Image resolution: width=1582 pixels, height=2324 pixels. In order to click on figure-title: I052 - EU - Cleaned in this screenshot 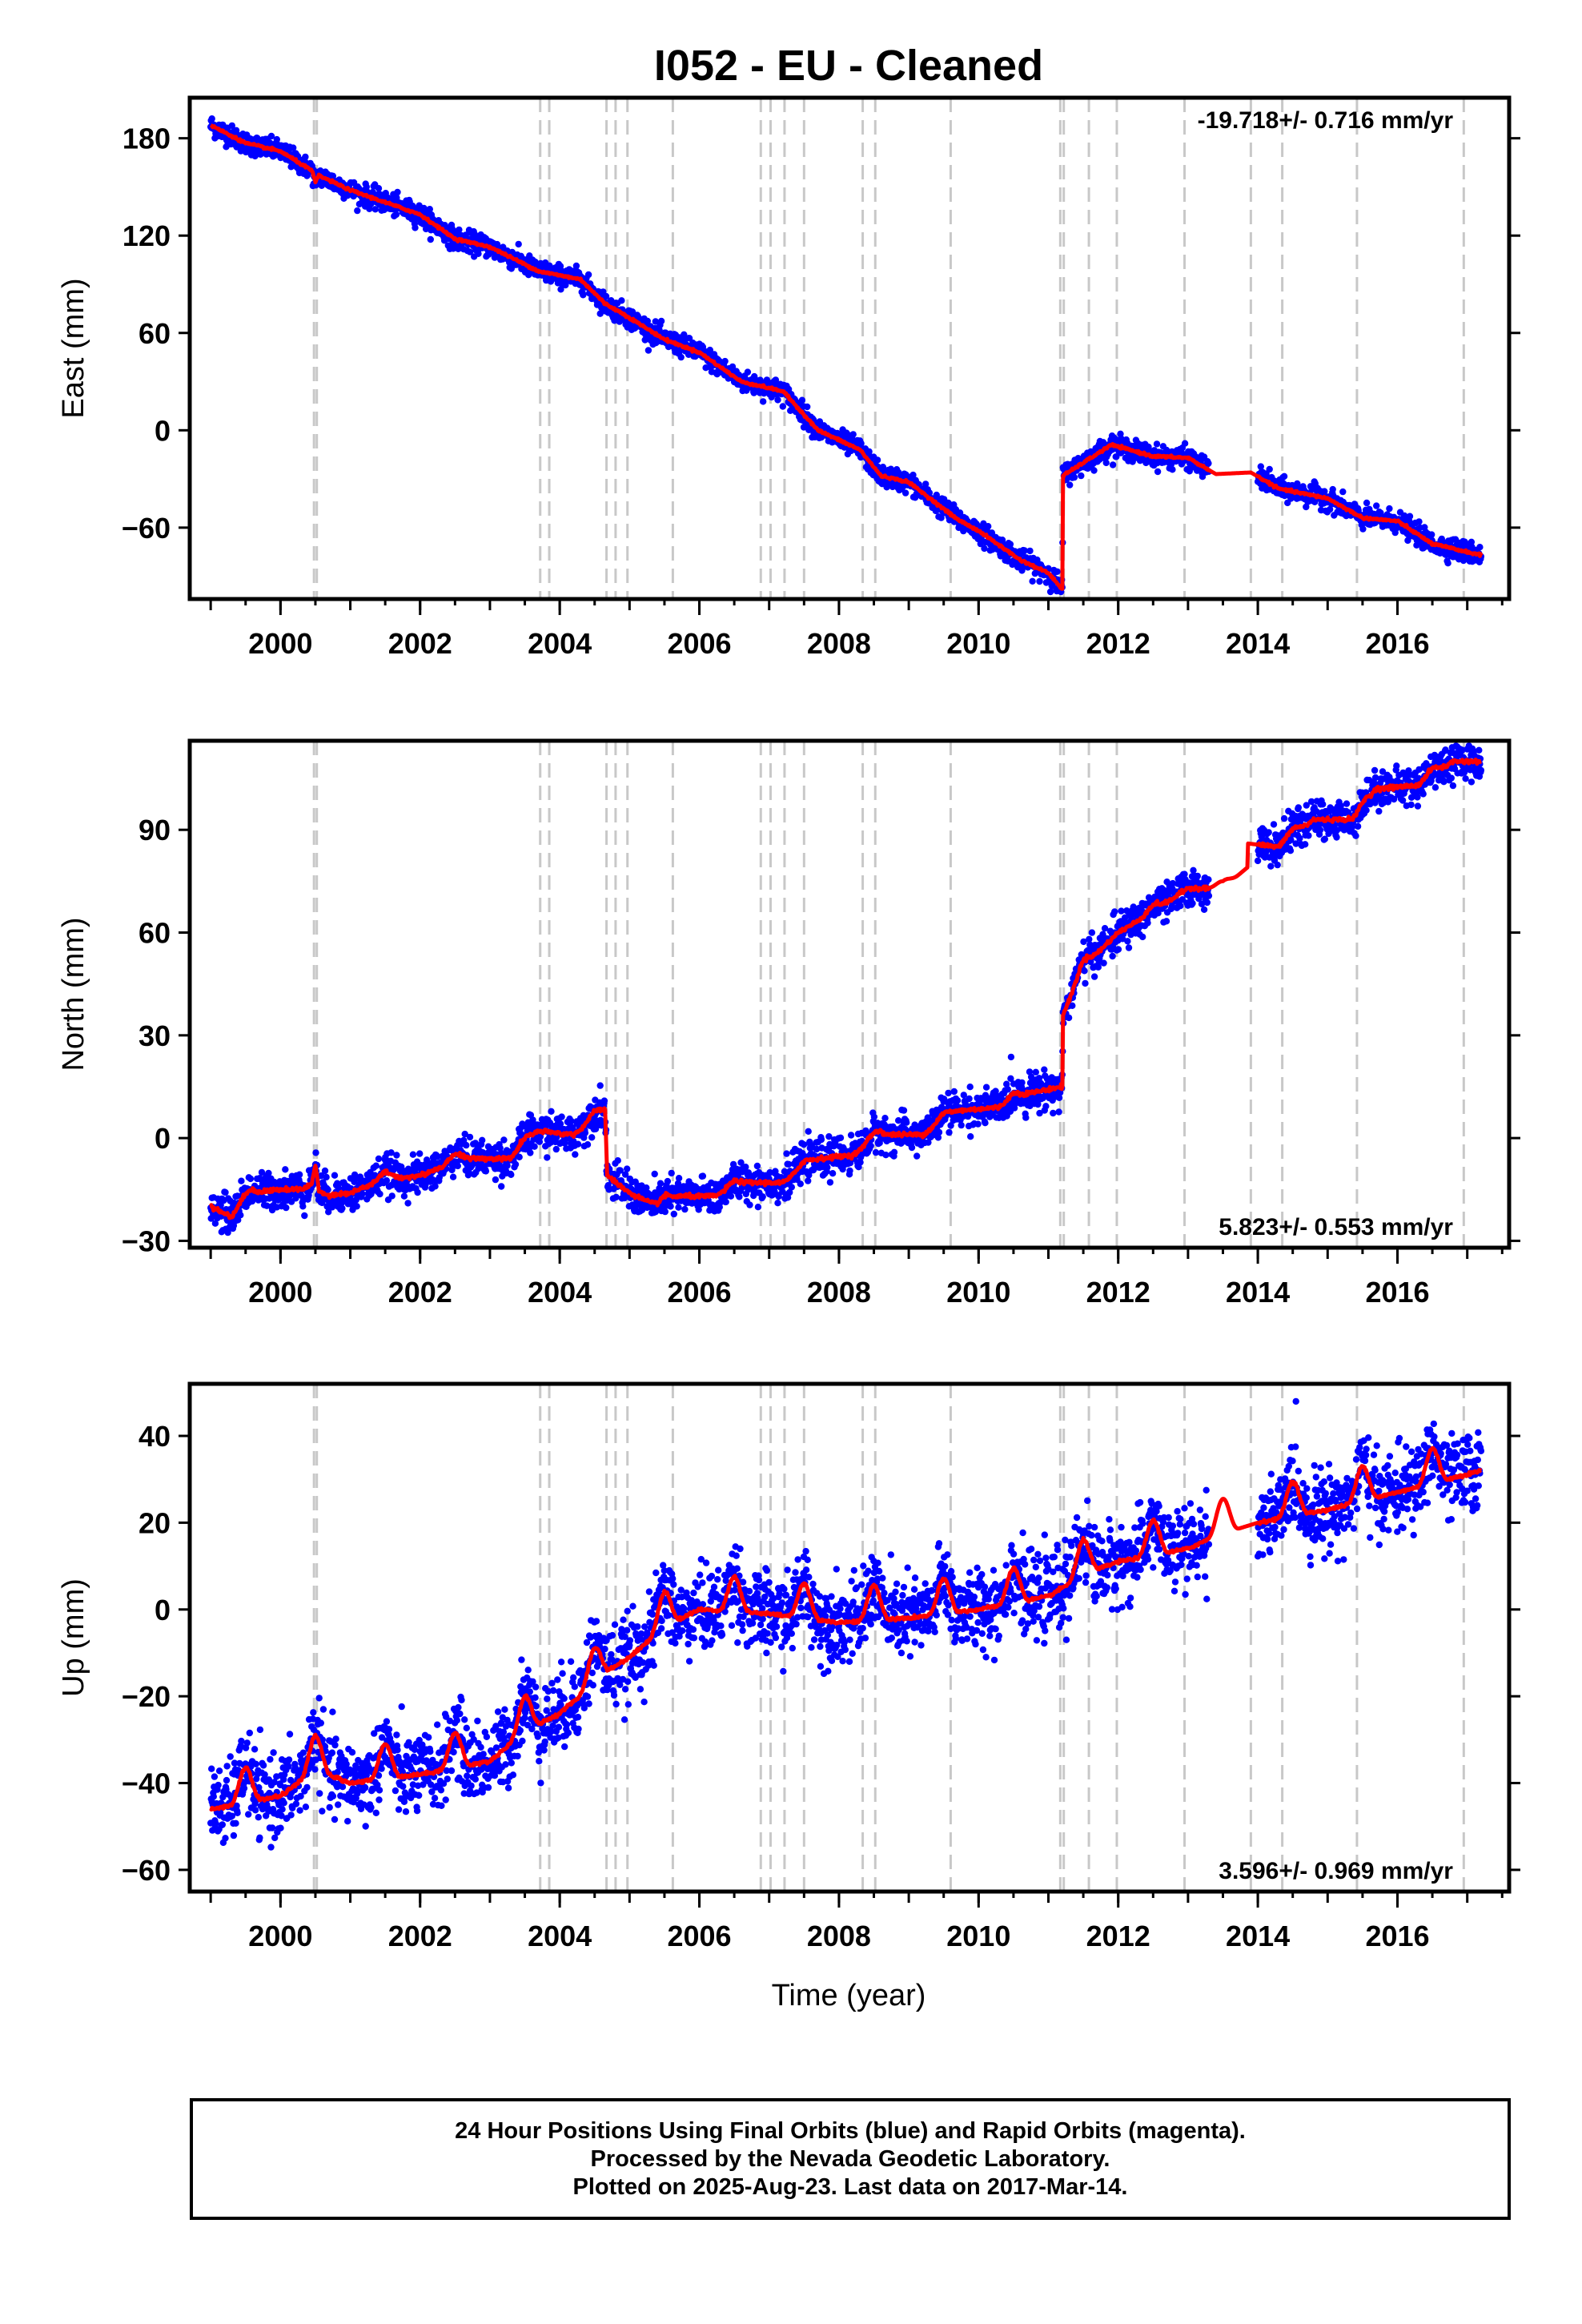, I will do `click(848, 66)`.